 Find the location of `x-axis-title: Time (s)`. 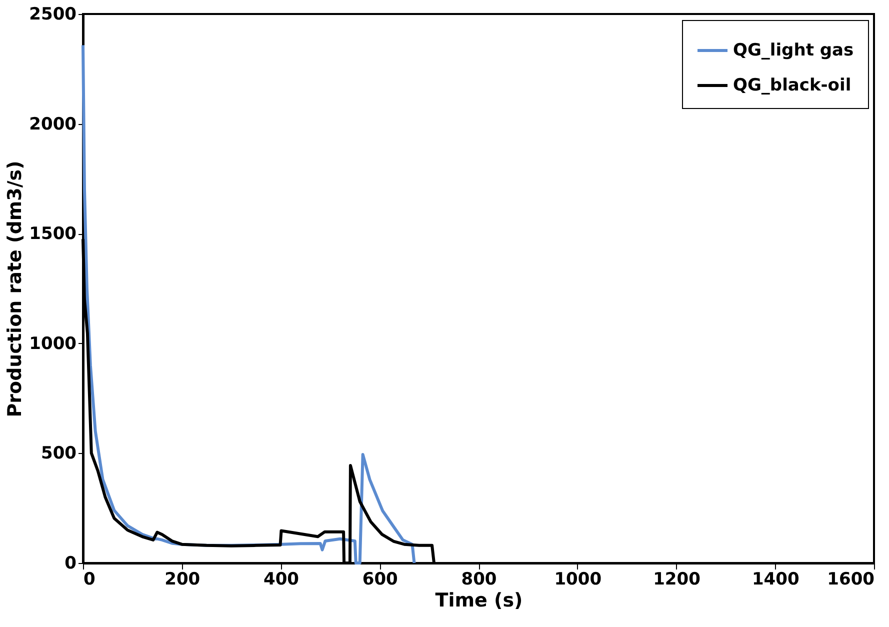

x-axis-title: Time (s) is located at coordinates (479, 601).